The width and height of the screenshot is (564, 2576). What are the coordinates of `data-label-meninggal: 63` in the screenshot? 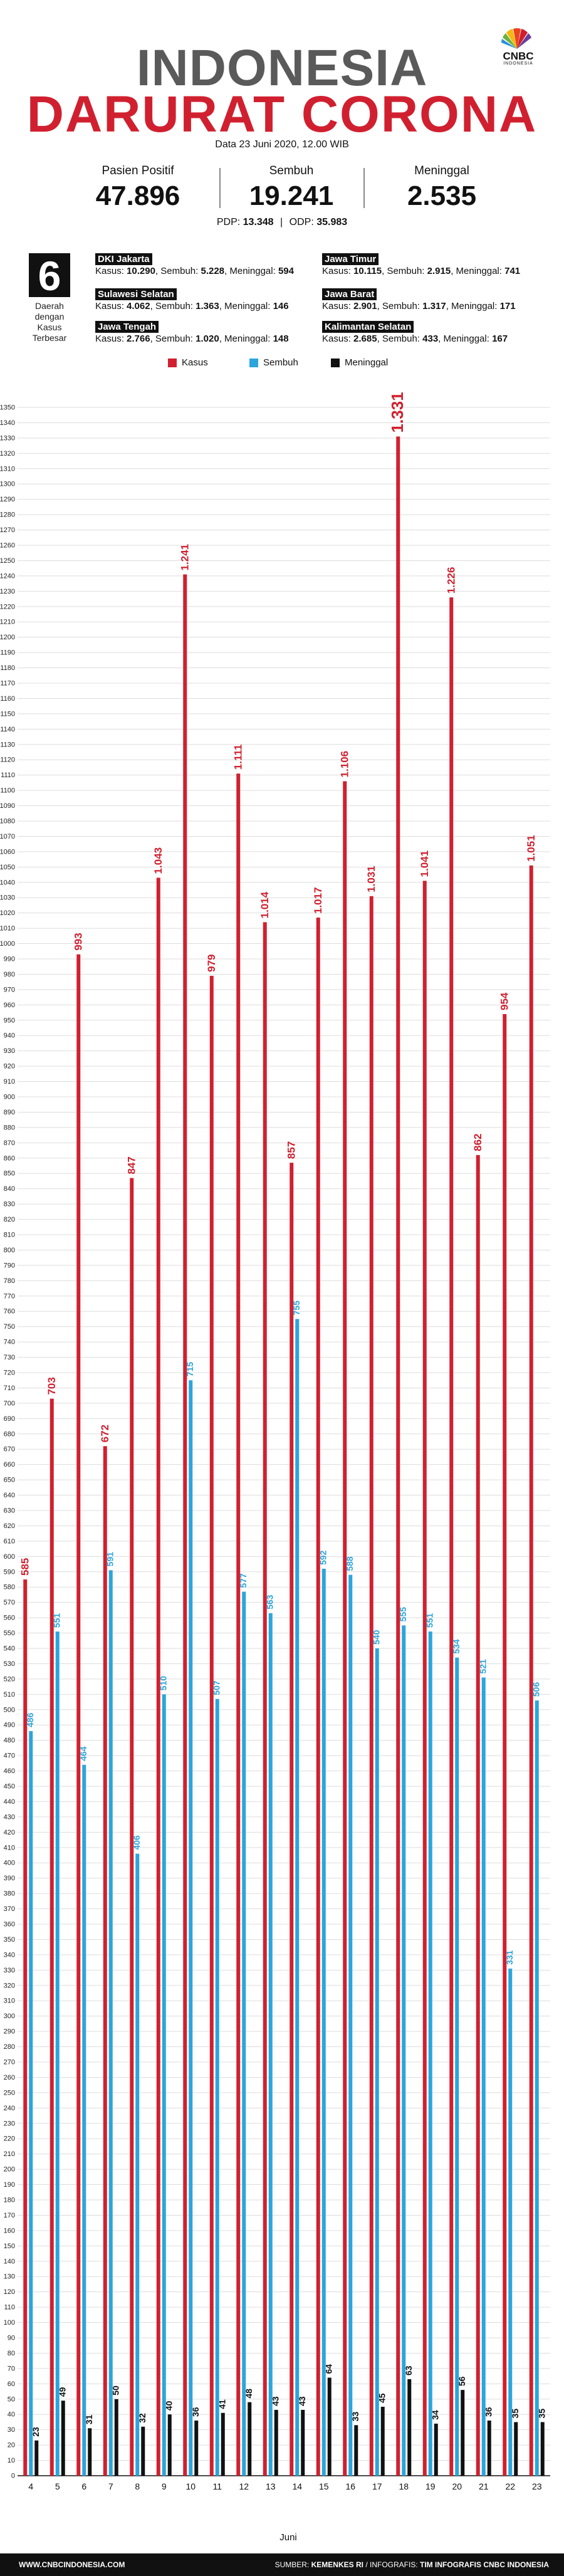 It's located at (409, 2370).